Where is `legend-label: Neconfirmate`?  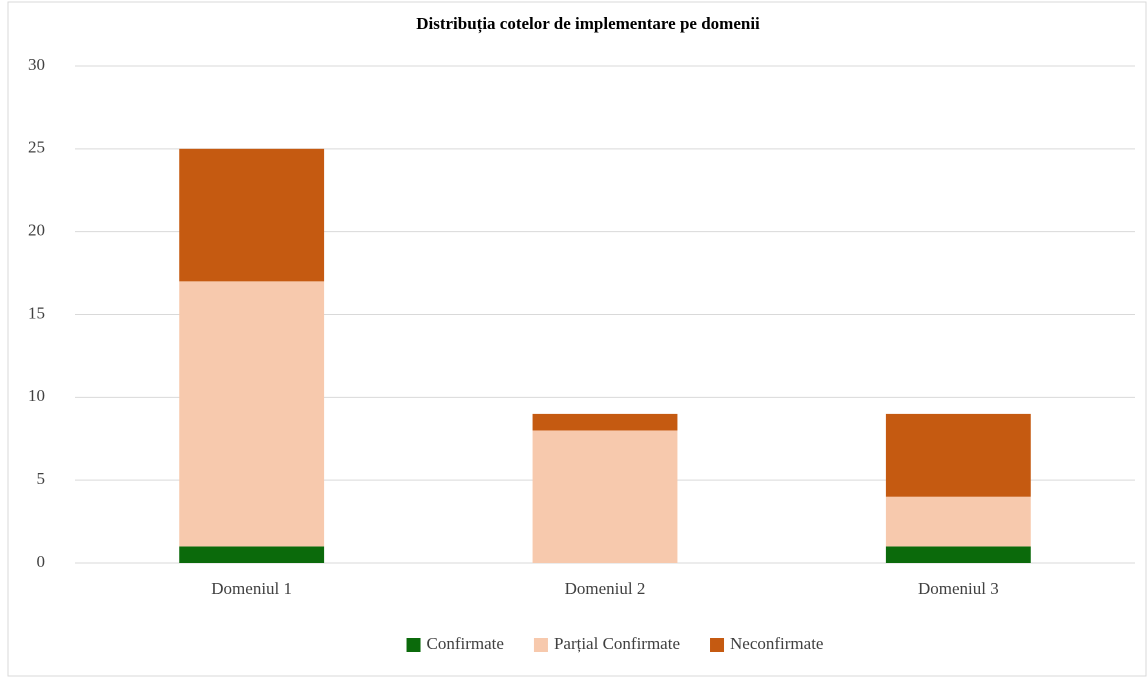 legend-label: Neconfirmate is located at coordinates (776, 643).